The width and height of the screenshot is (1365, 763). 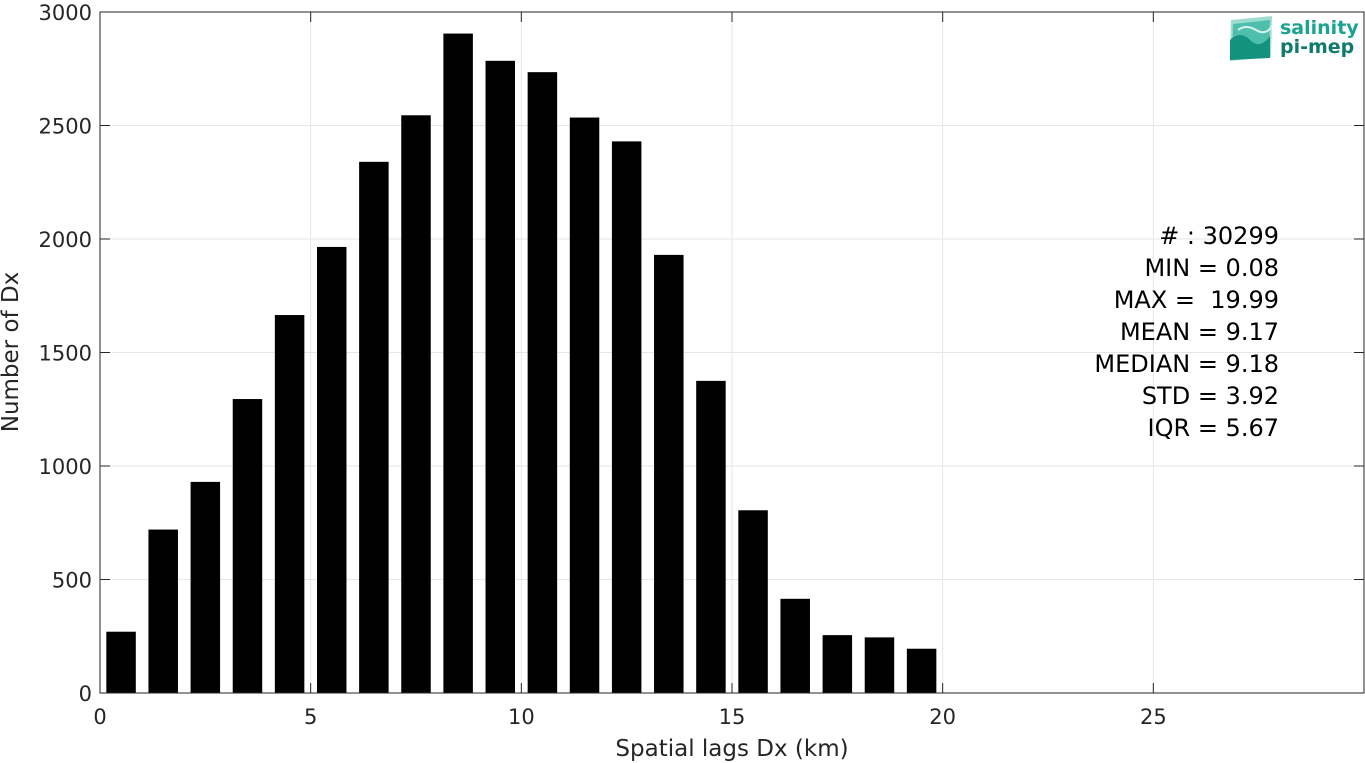 I want to click on y-tick-label-2: 1000, so click(x=65, y=467).